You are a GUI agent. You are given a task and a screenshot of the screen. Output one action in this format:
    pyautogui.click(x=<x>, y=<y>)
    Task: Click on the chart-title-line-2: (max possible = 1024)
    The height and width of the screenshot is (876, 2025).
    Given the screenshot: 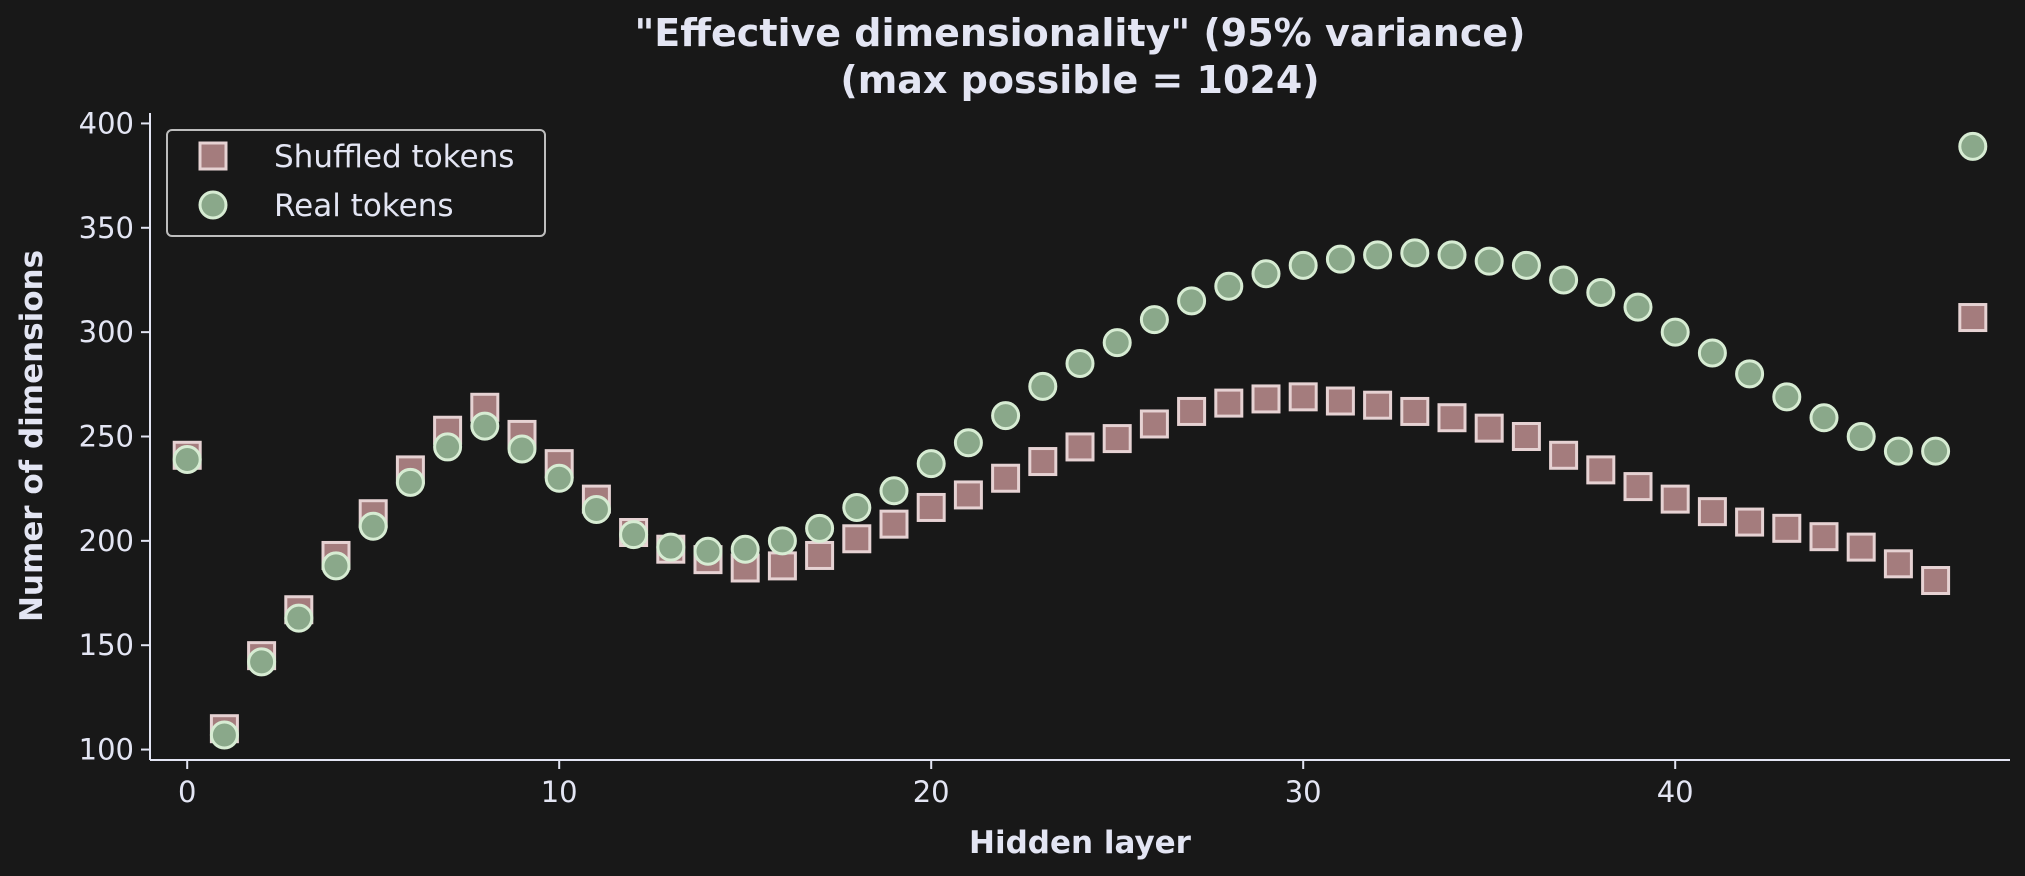 What is the action you would take?
    pyautogui.click(x=1079, y=80)
    